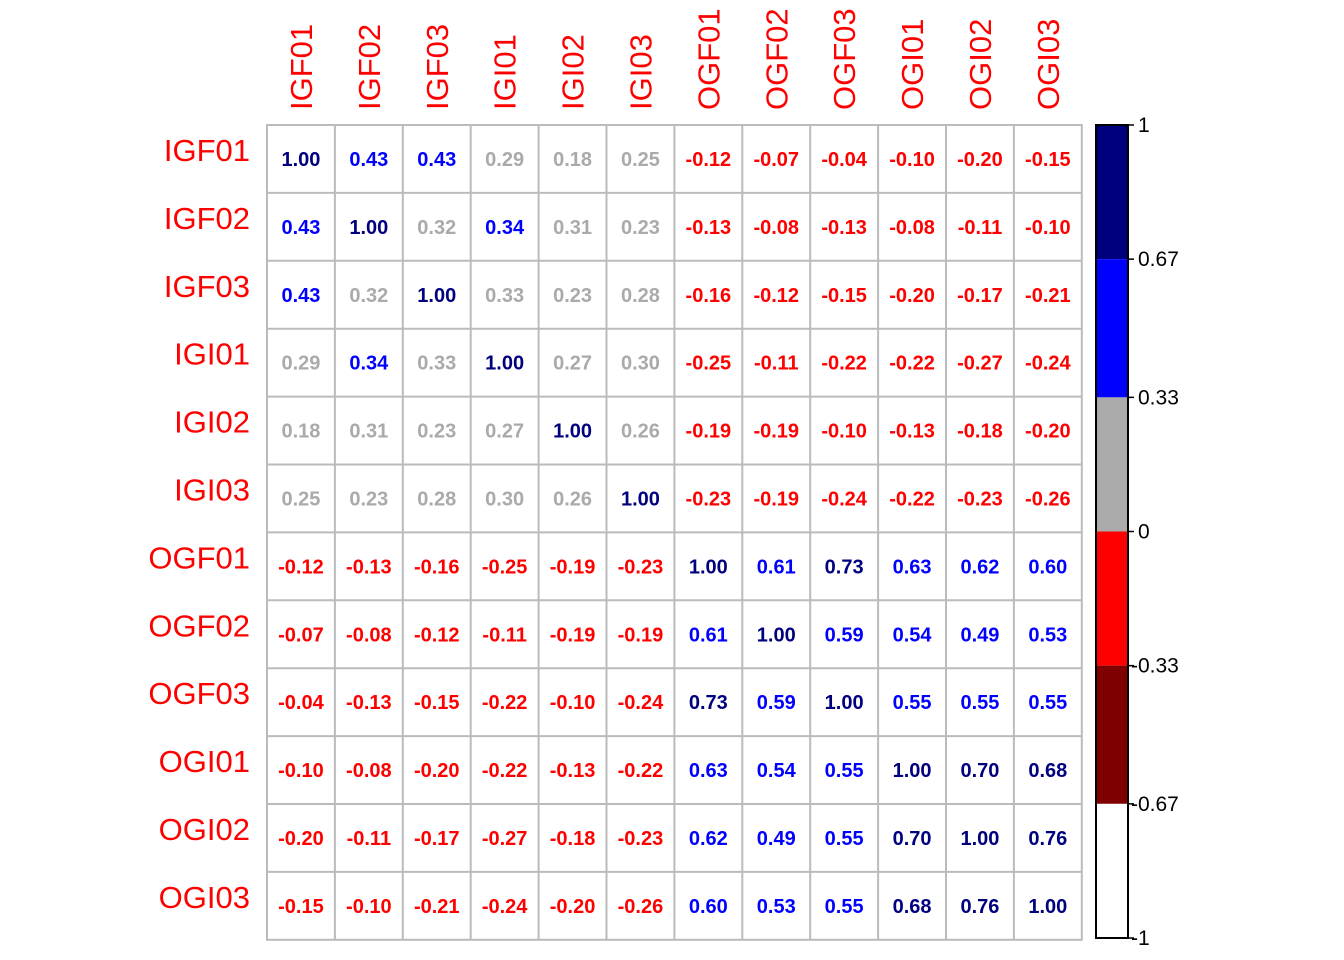 Image resolution: width=1344 pixels, height=960 pixels. I want to click on row-label: IGF01, so click(207, 150).